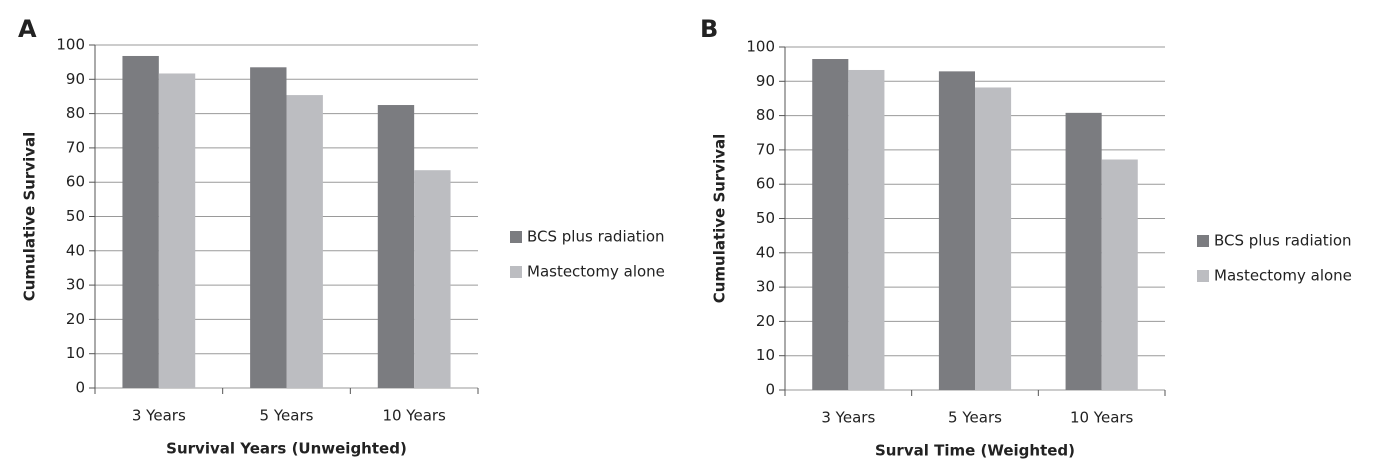 Image resolution: width=1379 pixels, height=462 pixels. I want to click on x-axis-title: Surval Time (Weighted), so click(975, 451).